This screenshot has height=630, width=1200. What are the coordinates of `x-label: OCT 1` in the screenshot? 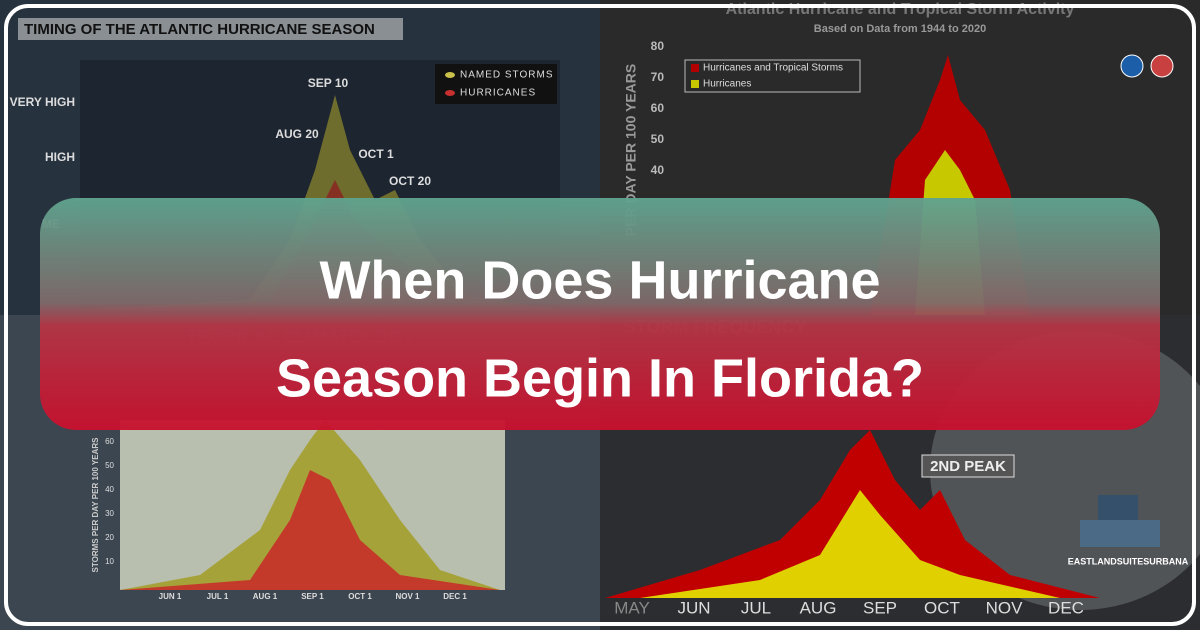 It's located at (360, 596).